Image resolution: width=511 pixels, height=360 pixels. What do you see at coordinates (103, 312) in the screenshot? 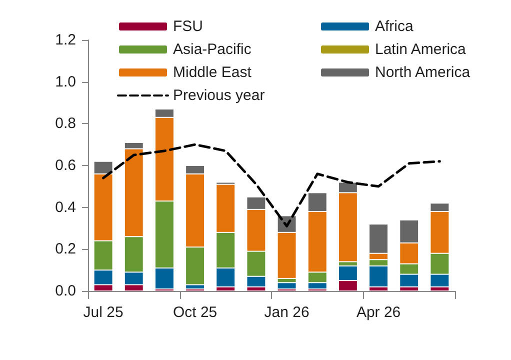
I see `x-tick-label: Jul 25` at bounding box center [103, 312].